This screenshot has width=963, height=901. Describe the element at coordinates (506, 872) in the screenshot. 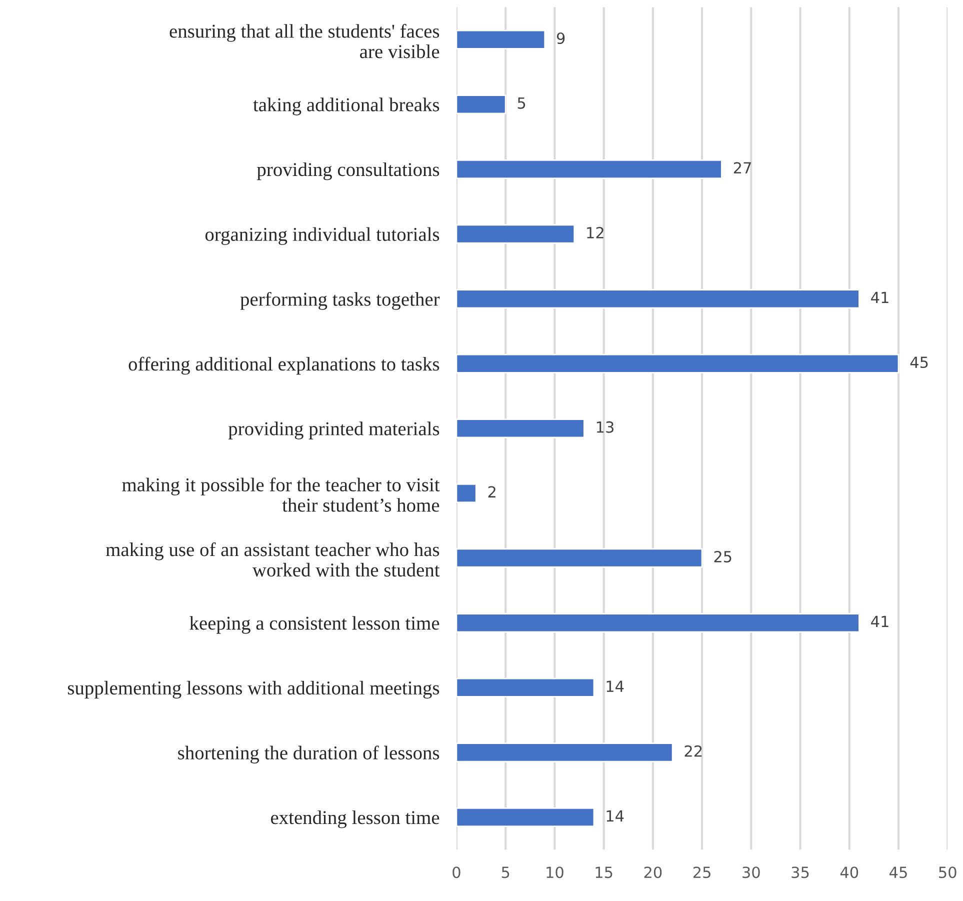

I see `x-tick-label: 5` at that location.